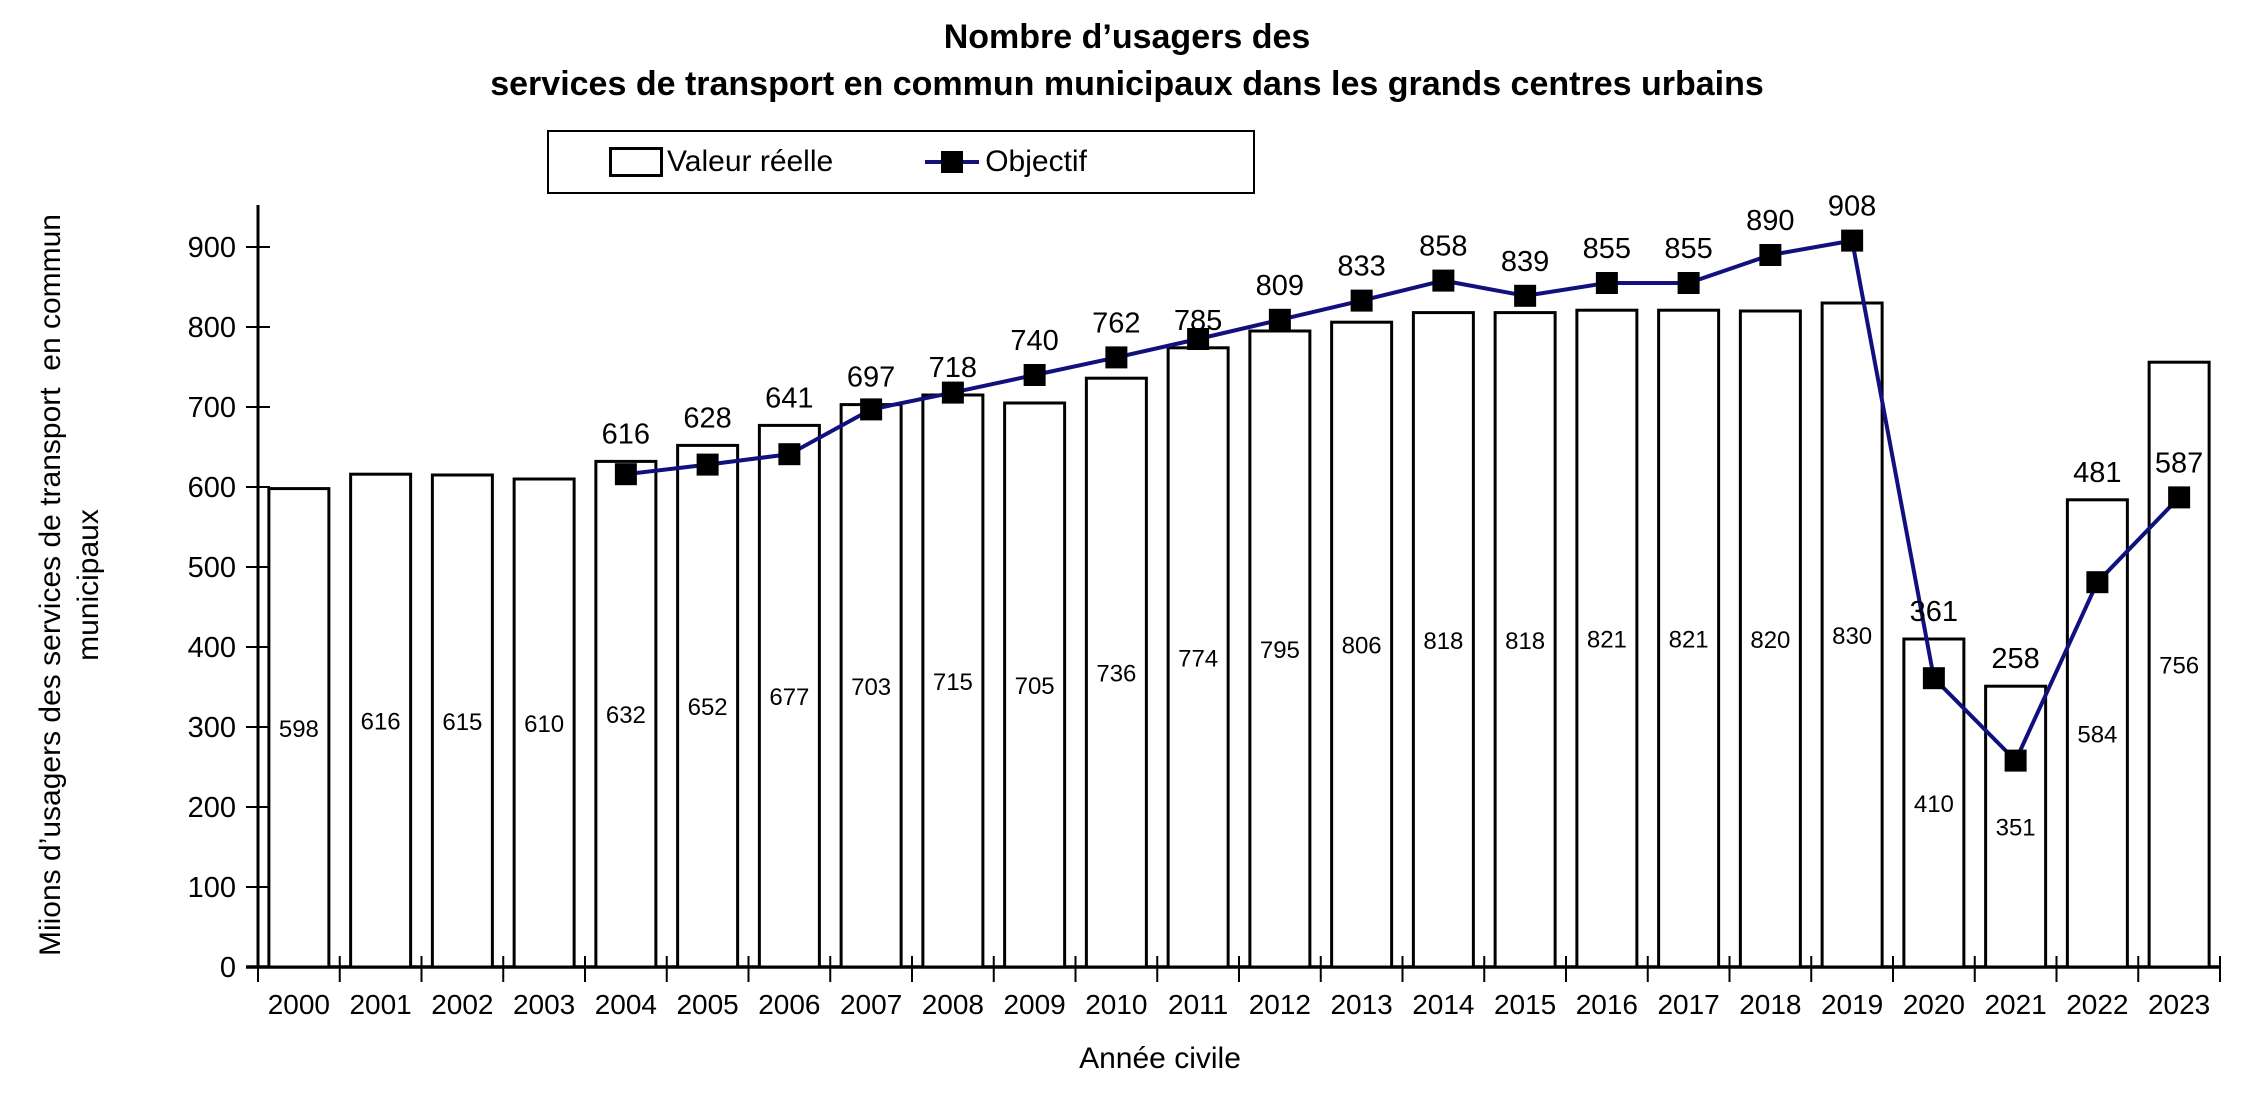 This screenshot has width=2254, height=1094. I want to click on objectif-label-2010: 762, so click(1116, 323).